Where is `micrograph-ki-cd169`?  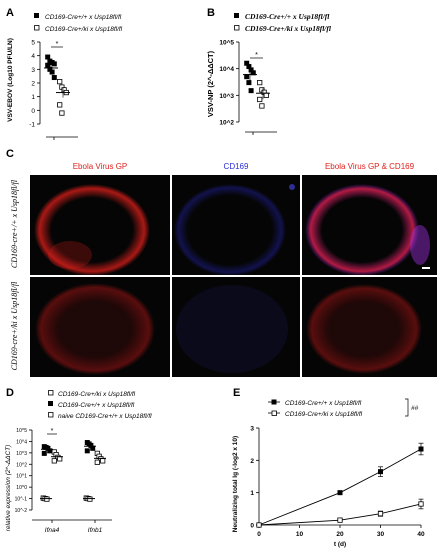 micrograph-ki-cd169 is located at coordinates (236, 327).